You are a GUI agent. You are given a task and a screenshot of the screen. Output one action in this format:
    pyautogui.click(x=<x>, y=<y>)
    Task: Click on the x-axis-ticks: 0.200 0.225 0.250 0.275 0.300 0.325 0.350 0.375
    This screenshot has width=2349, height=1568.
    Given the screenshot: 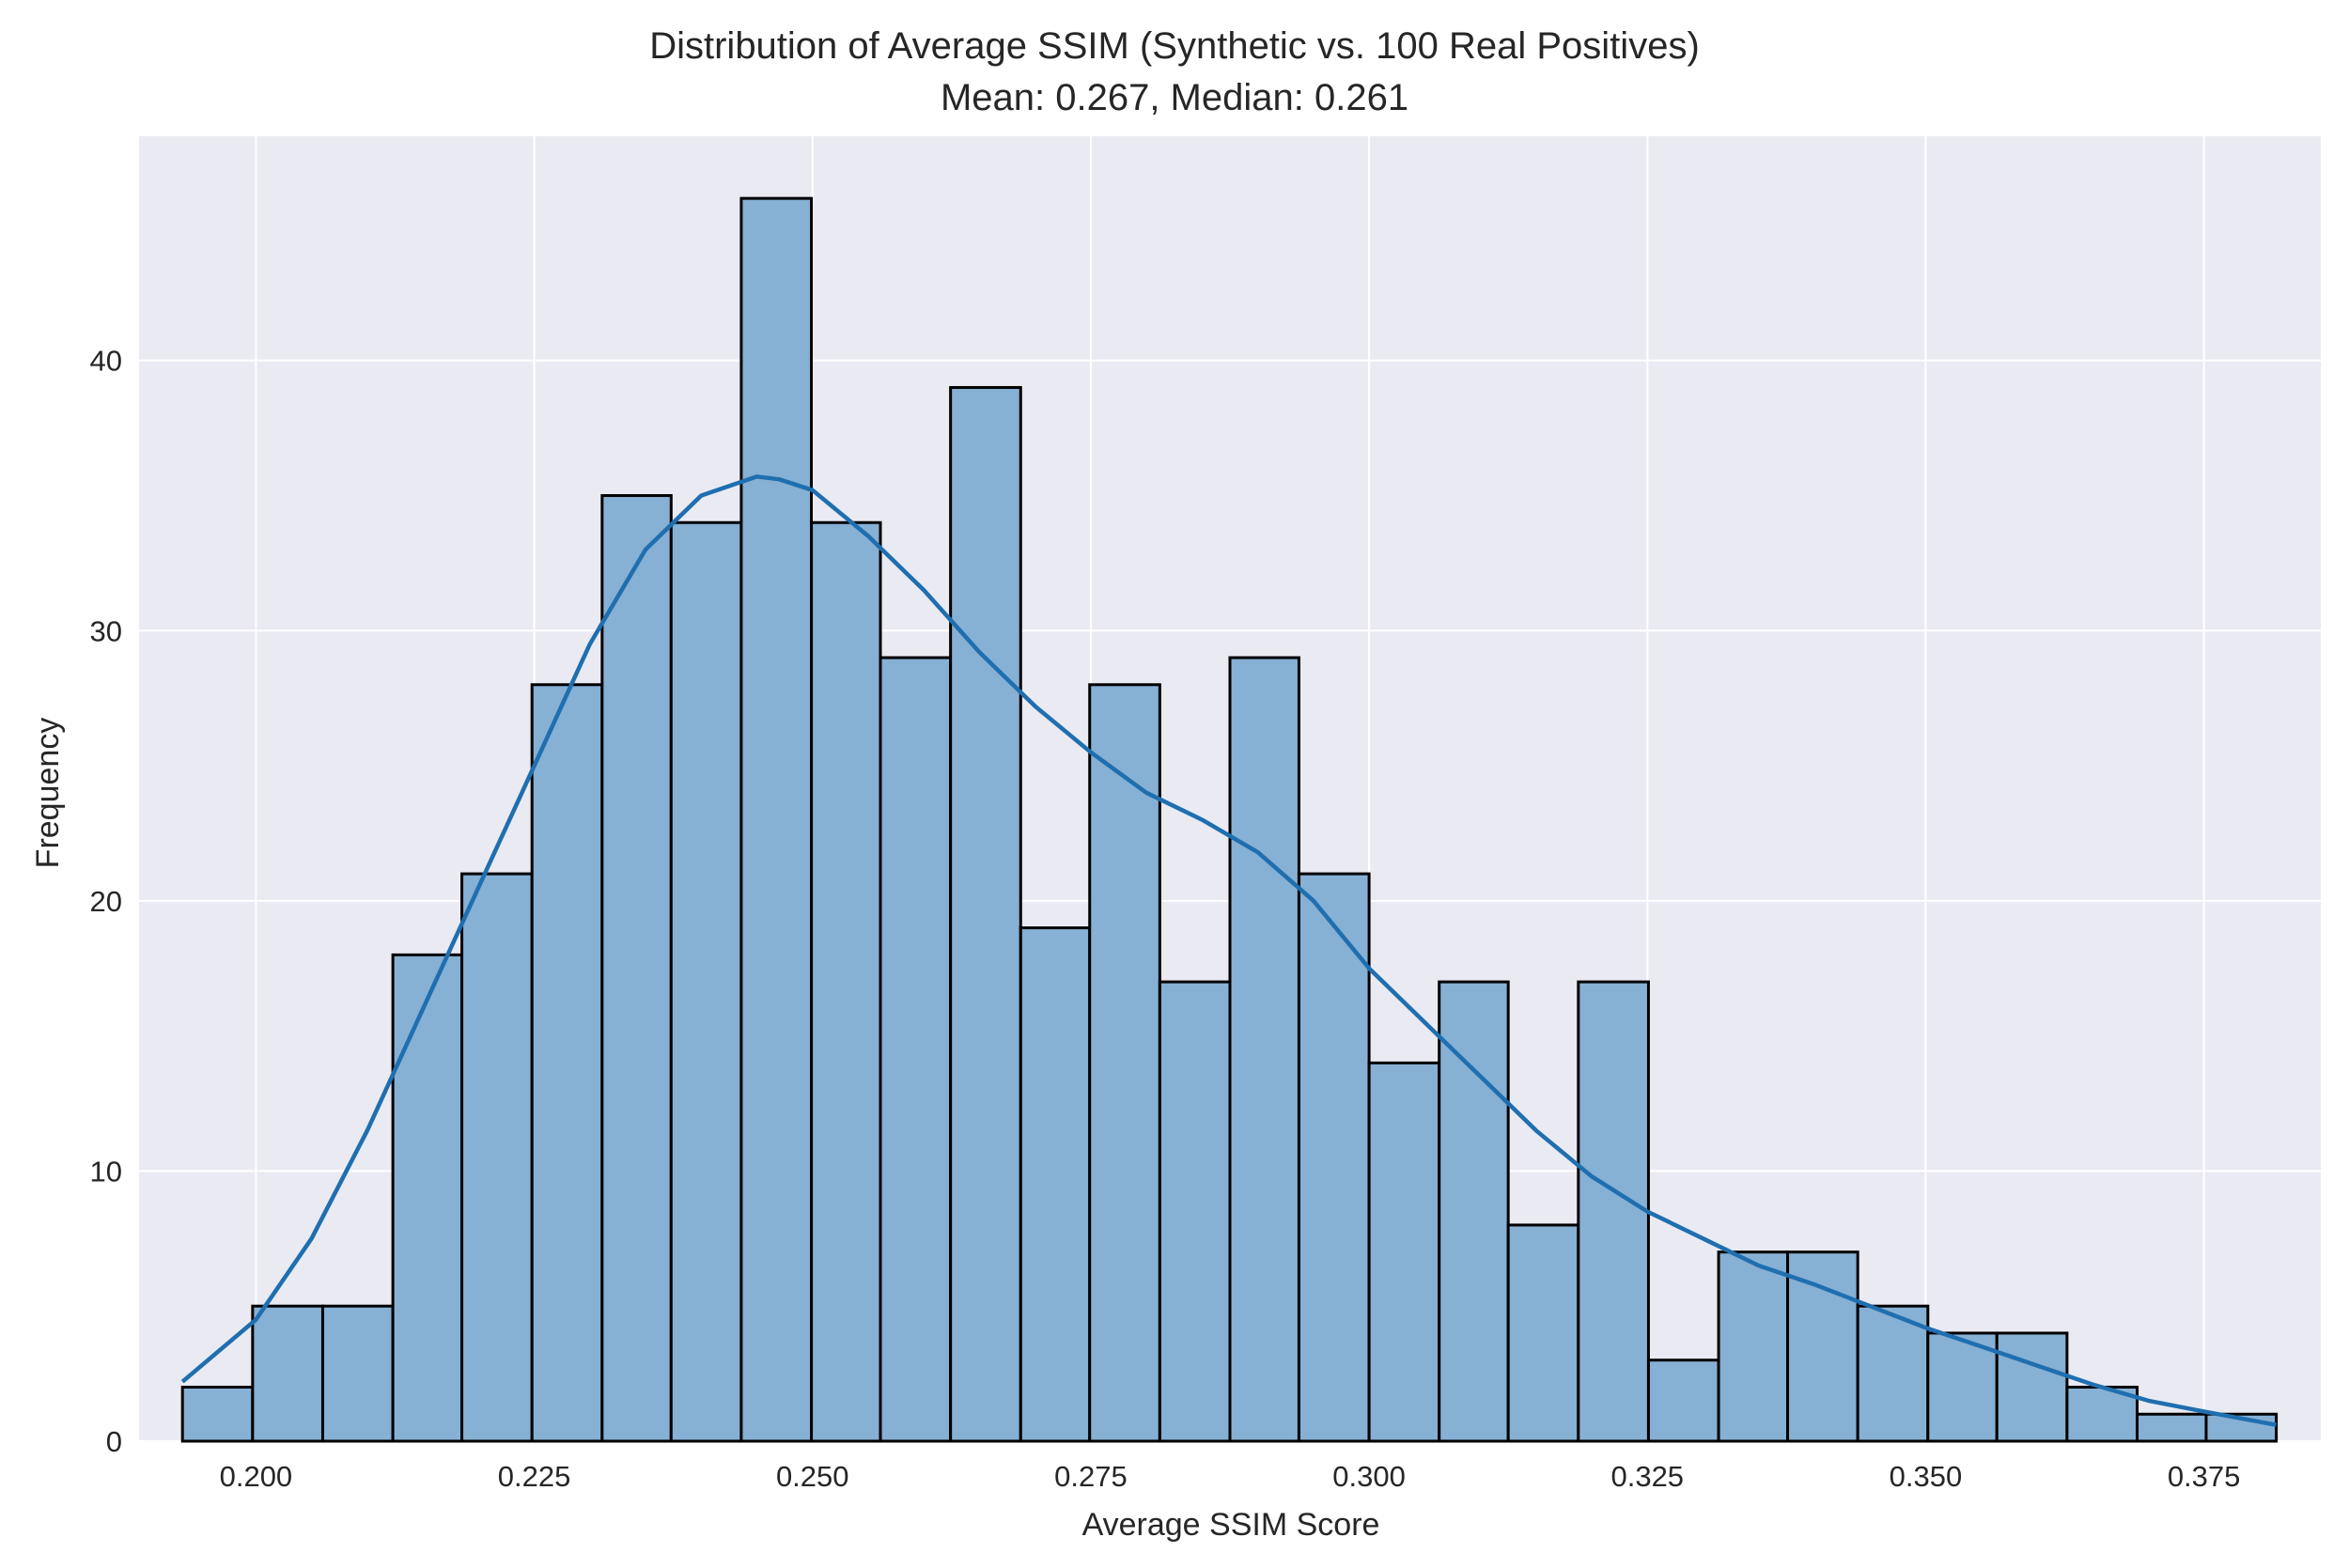 What is the action you would take?
    pyautogui.click(x=1230, y=1476)
    